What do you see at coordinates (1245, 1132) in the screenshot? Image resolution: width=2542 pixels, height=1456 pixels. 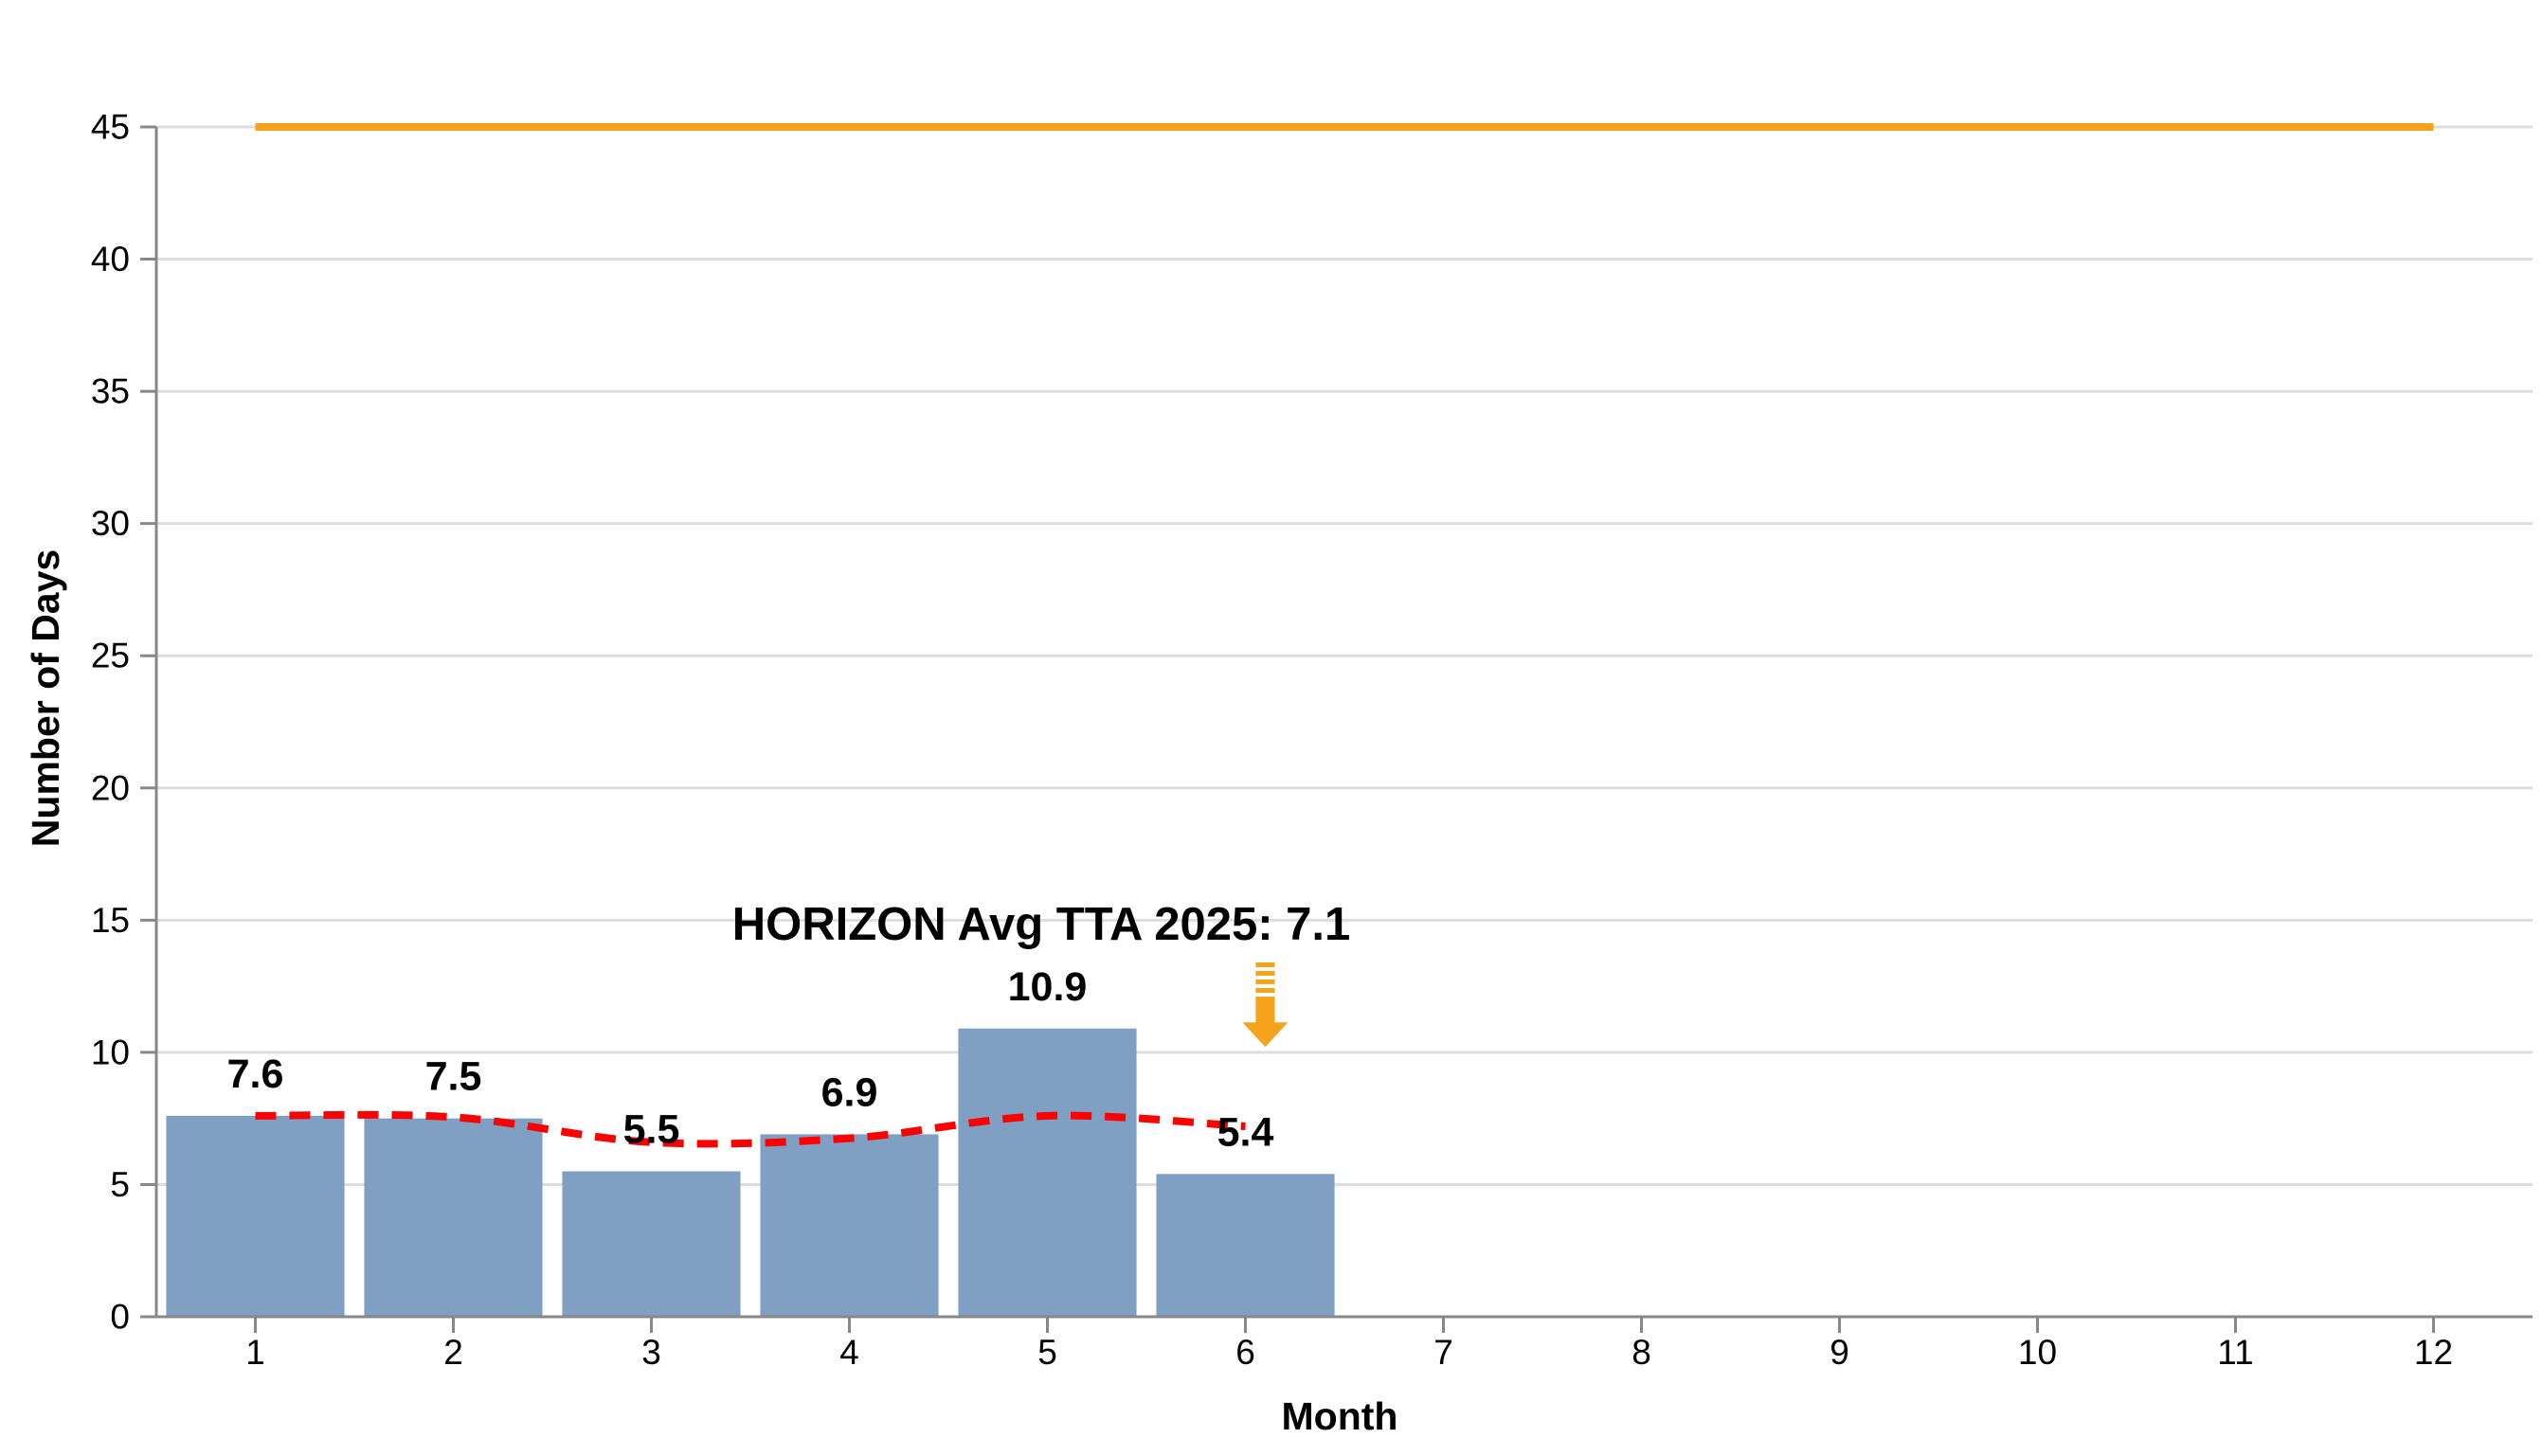 I see `data-label: 5.4` at bounding box center [1245, 1132].